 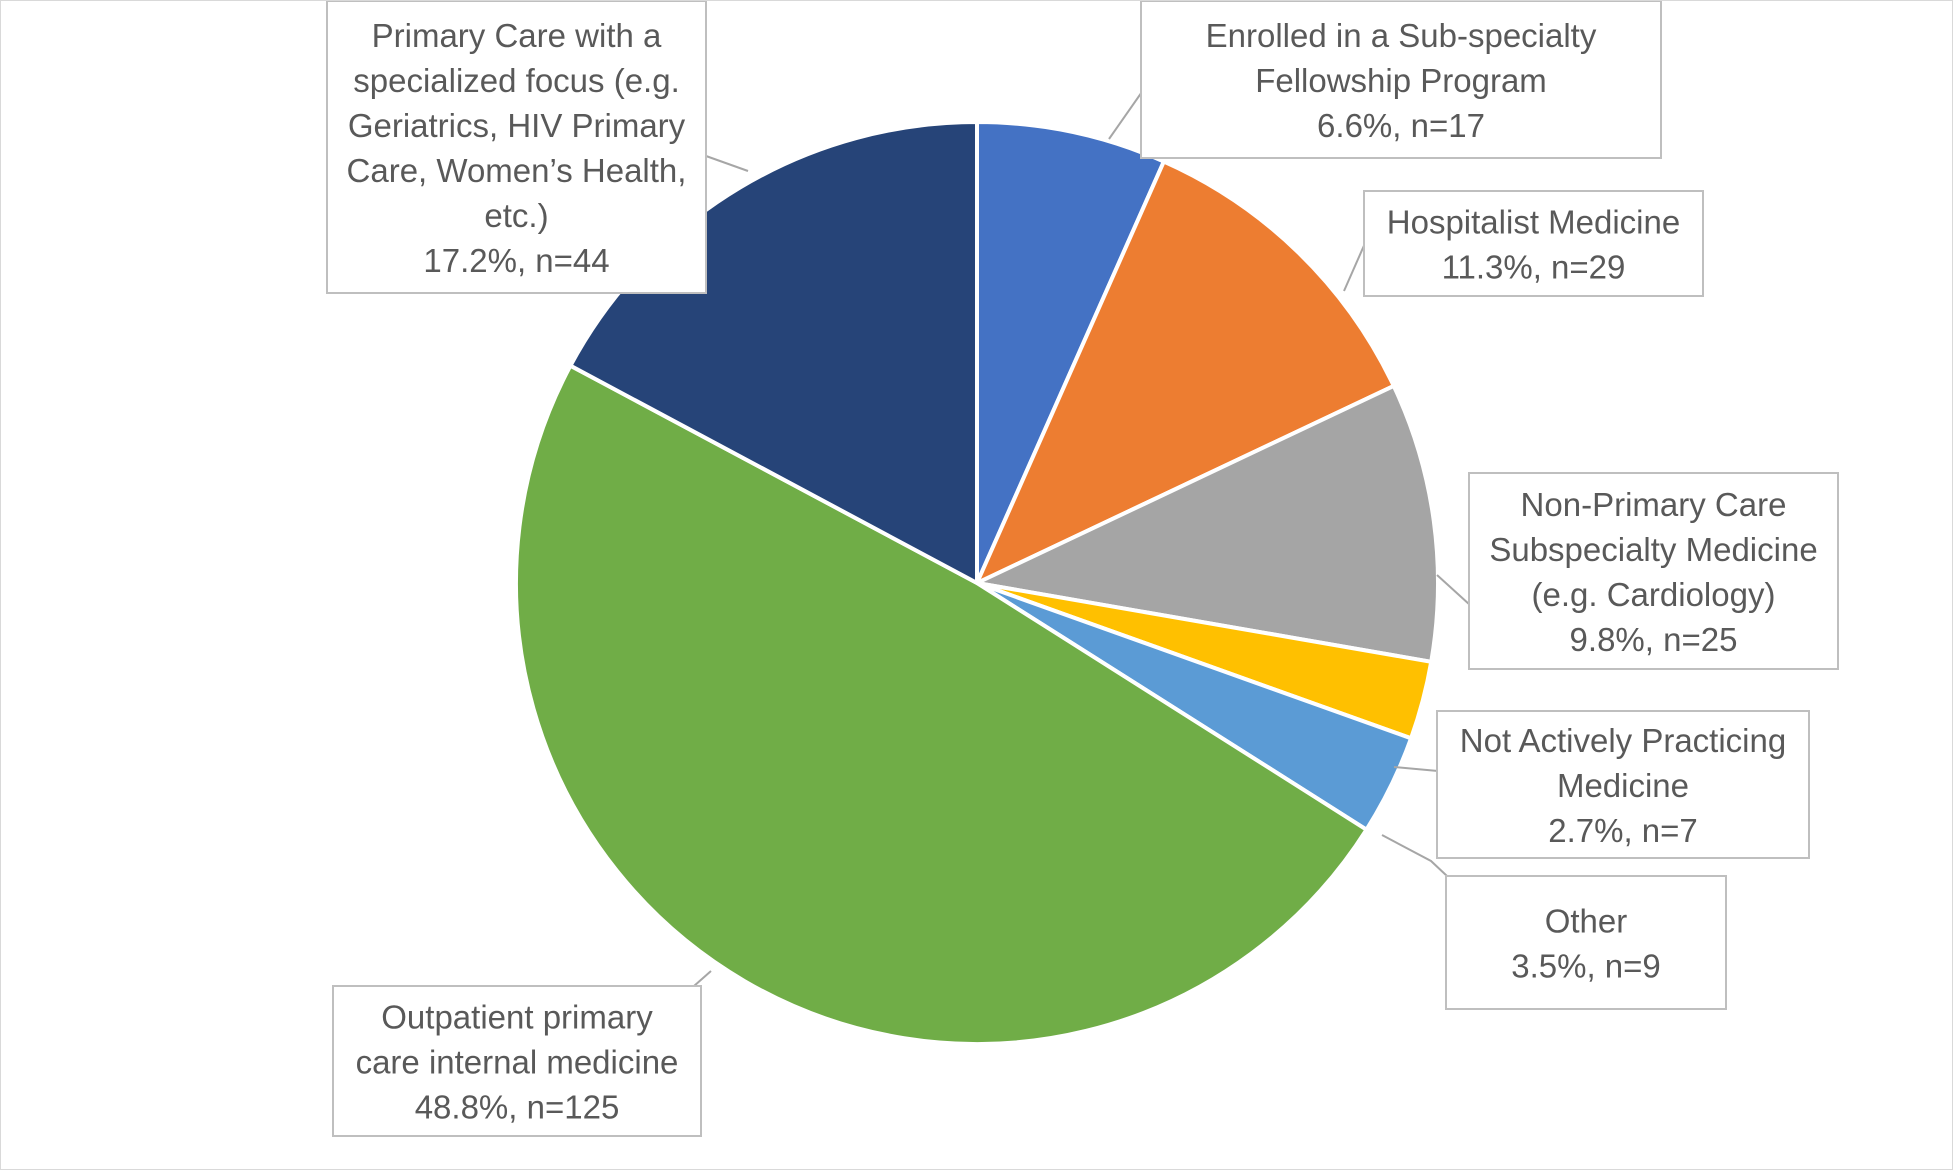 What do you see at coordinates (517, 125) in the screenshot?
I see `data-label-line: Geriatrics, HIV Primary` at bounding box center [517, 125].